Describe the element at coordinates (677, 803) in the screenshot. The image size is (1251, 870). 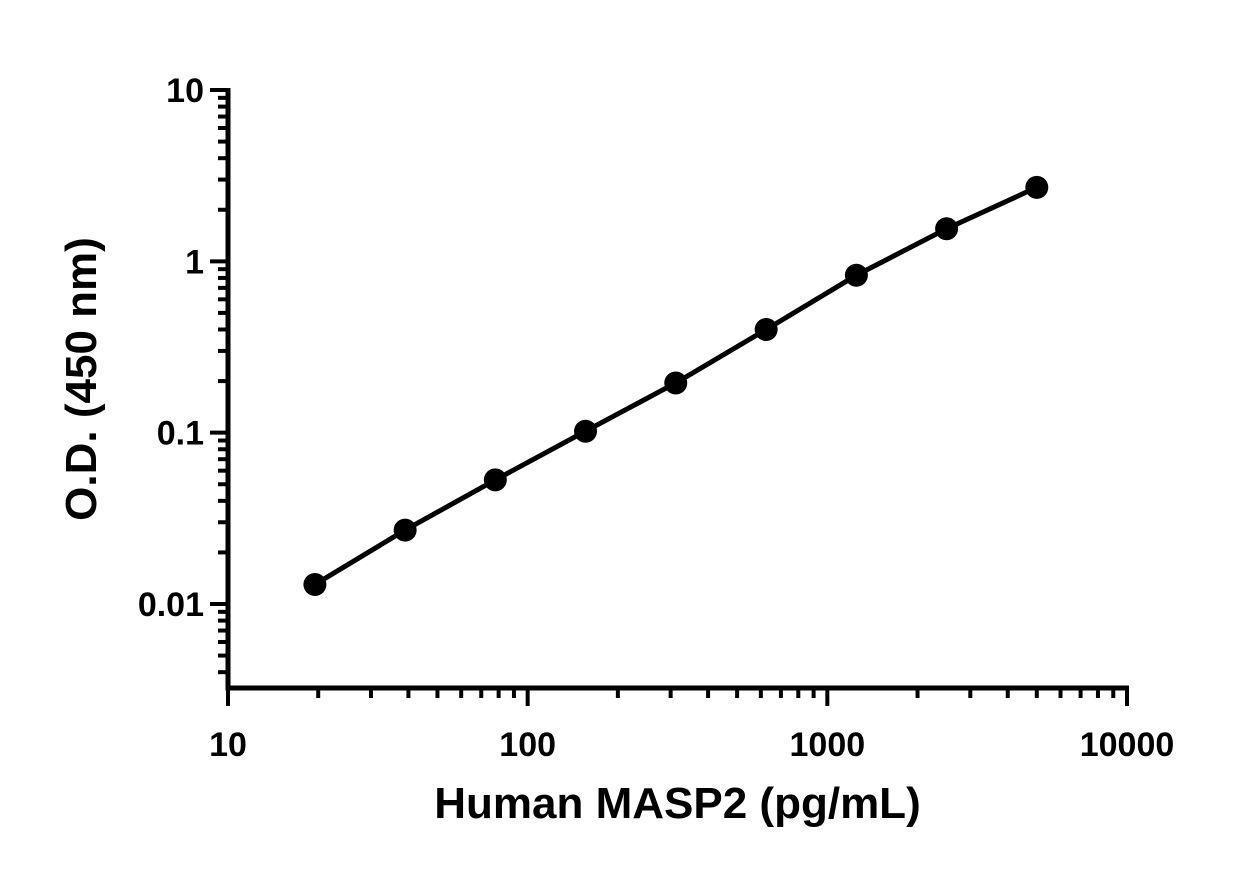
I see `x-axis-title: Human MASP2 (pg/mL)` at that location.